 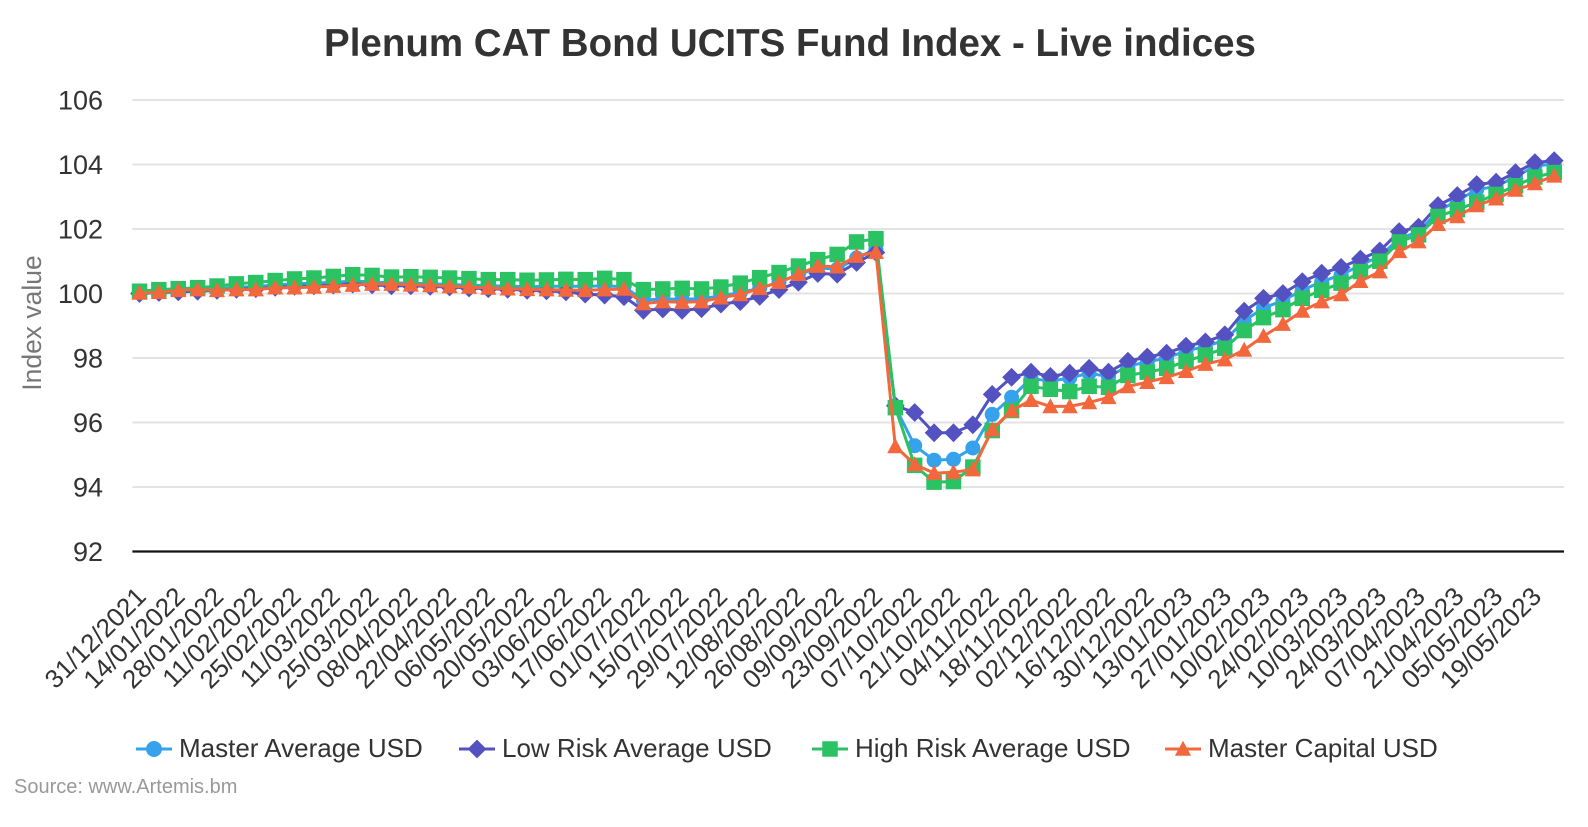 I want to click on svg-text: Master Capital USD, so click(x=1323, y=748).